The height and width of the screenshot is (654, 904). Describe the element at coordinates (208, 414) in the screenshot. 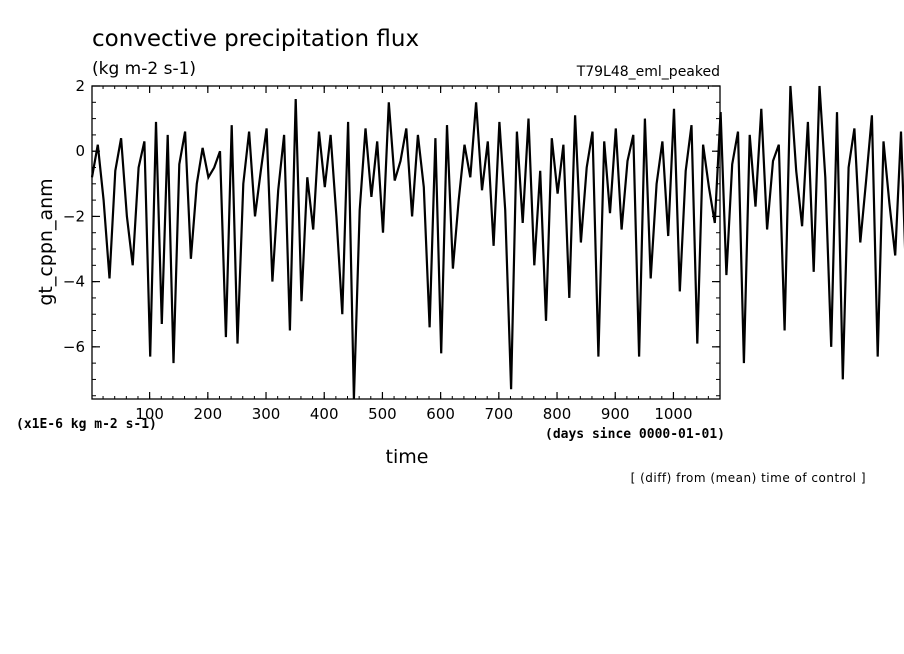

I see `x-tick-label: 200` at that location.